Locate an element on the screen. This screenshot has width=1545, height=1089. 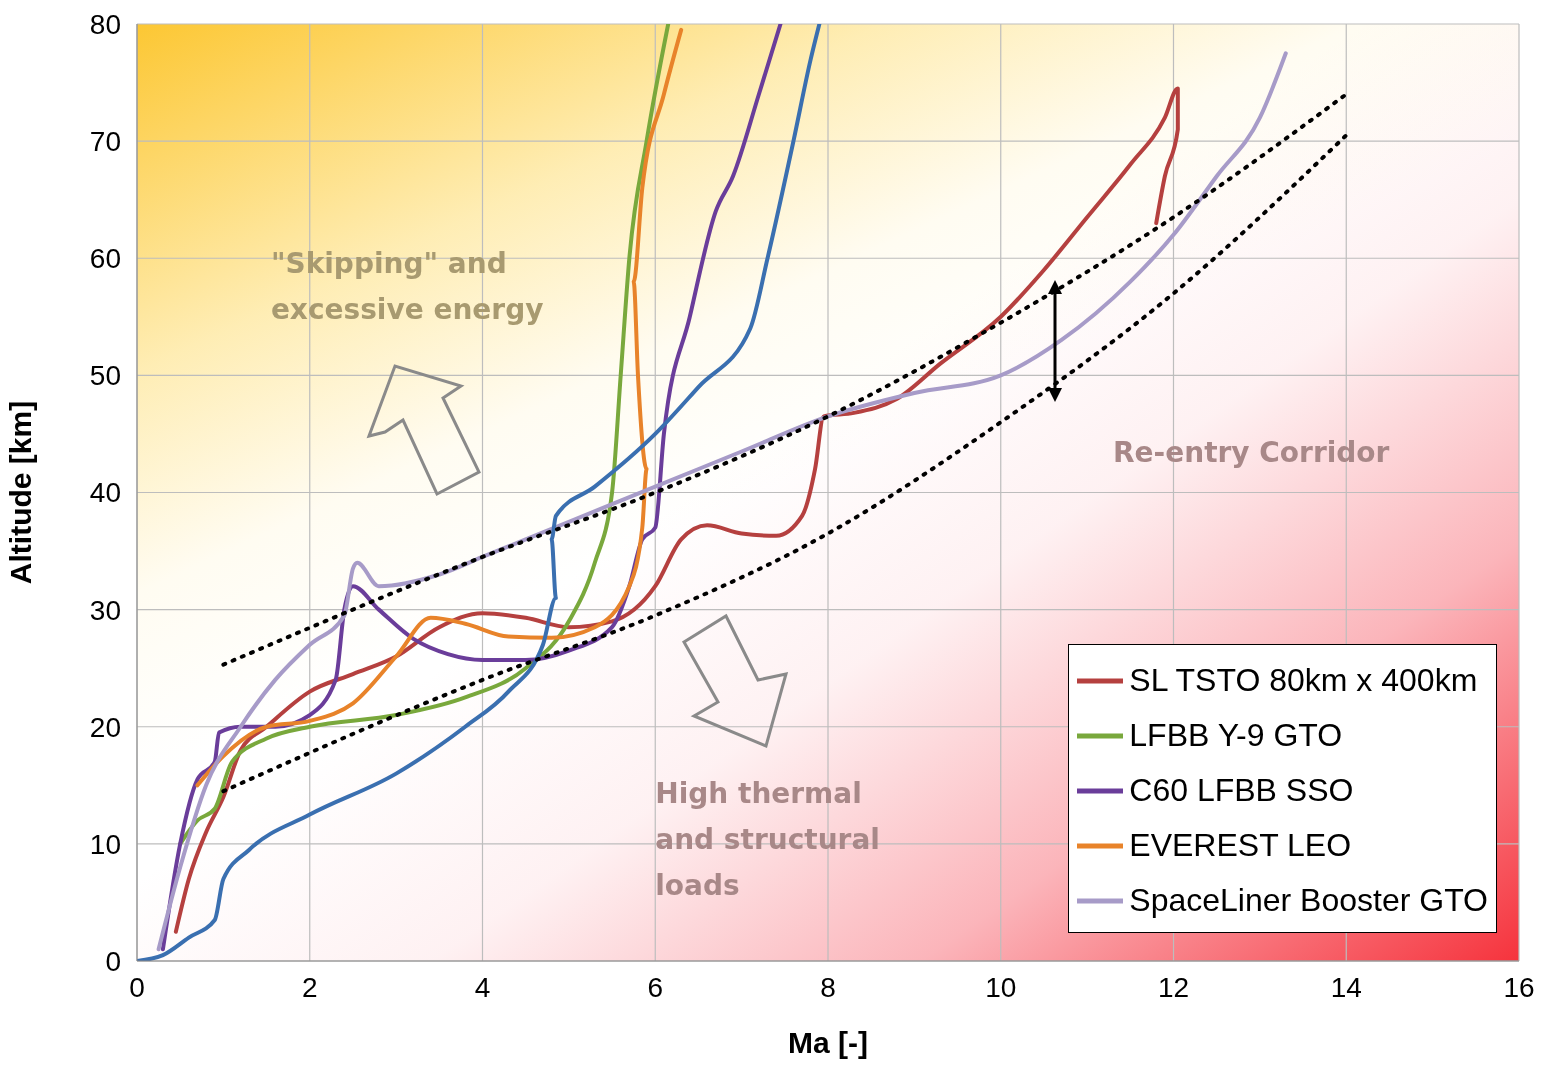
x-tick-label: 8 is located at coordinates (828, 987).